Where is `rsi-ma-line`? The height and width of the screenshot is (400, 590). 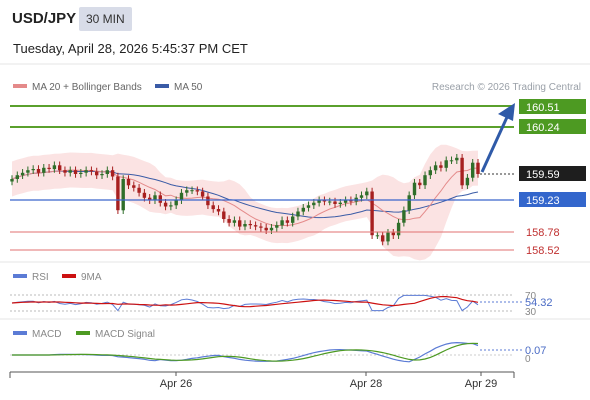
rsi-ma-line is located at coordinates (245, 302).